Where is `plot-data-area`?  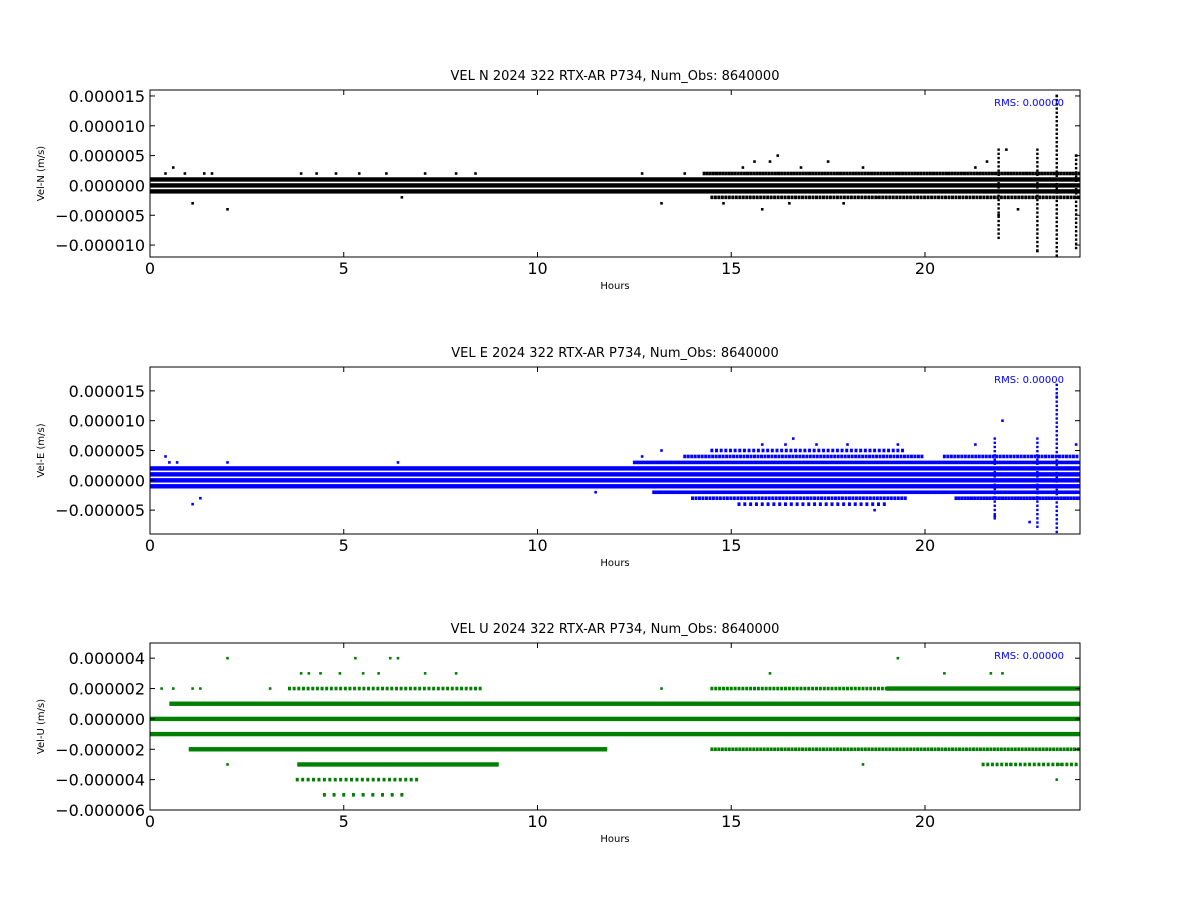
plot-data-area is located at coordinates (615, 175).